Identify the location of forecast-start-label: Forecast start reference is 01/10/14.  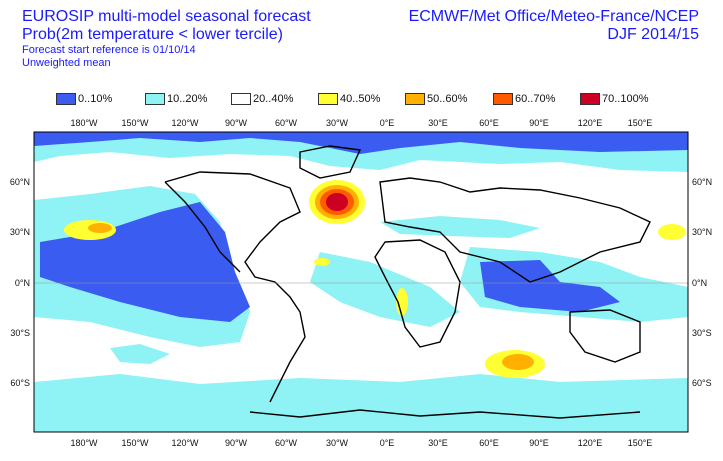
(109, 50).